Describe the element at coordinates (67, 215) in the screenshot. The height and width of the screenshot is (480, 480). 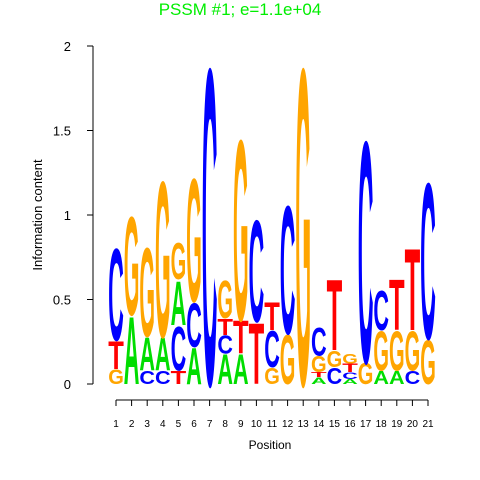
I see `y-tick-label: 1` at that location.